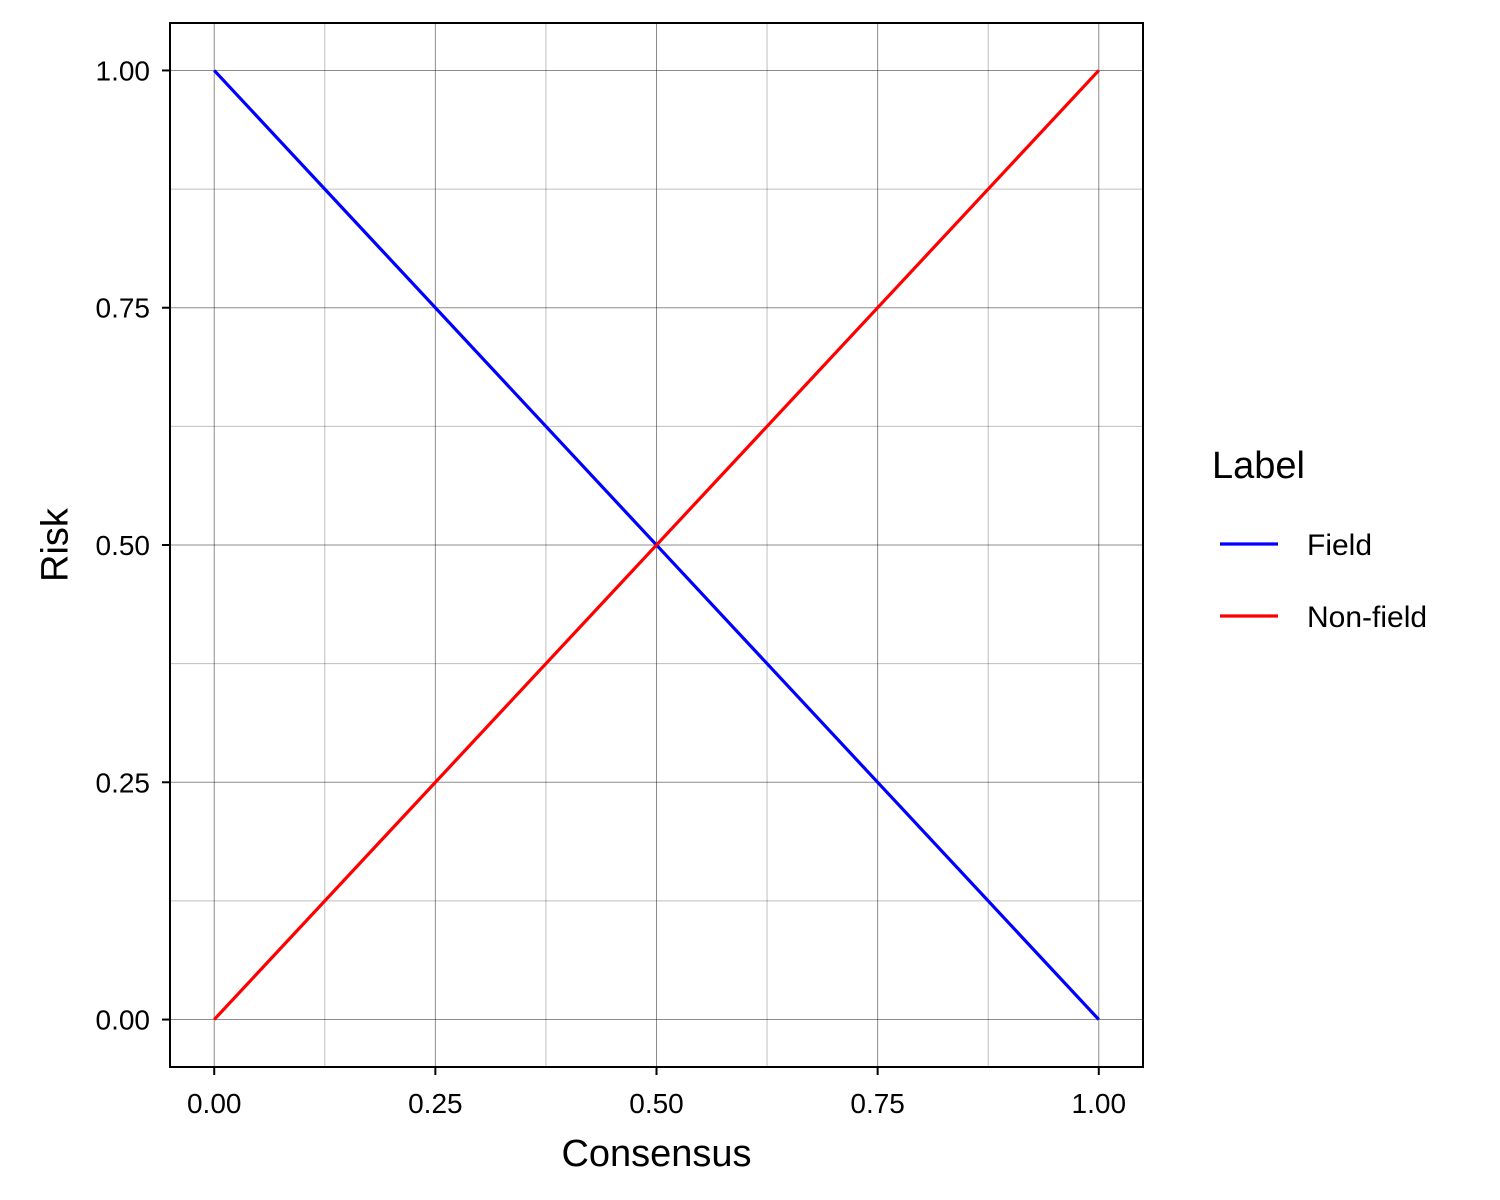 This screenshot has width=1500, height=1200. Describe the element at coordinates (1258, 466) in the screenshot. I see `legend-title: Label` at that location.